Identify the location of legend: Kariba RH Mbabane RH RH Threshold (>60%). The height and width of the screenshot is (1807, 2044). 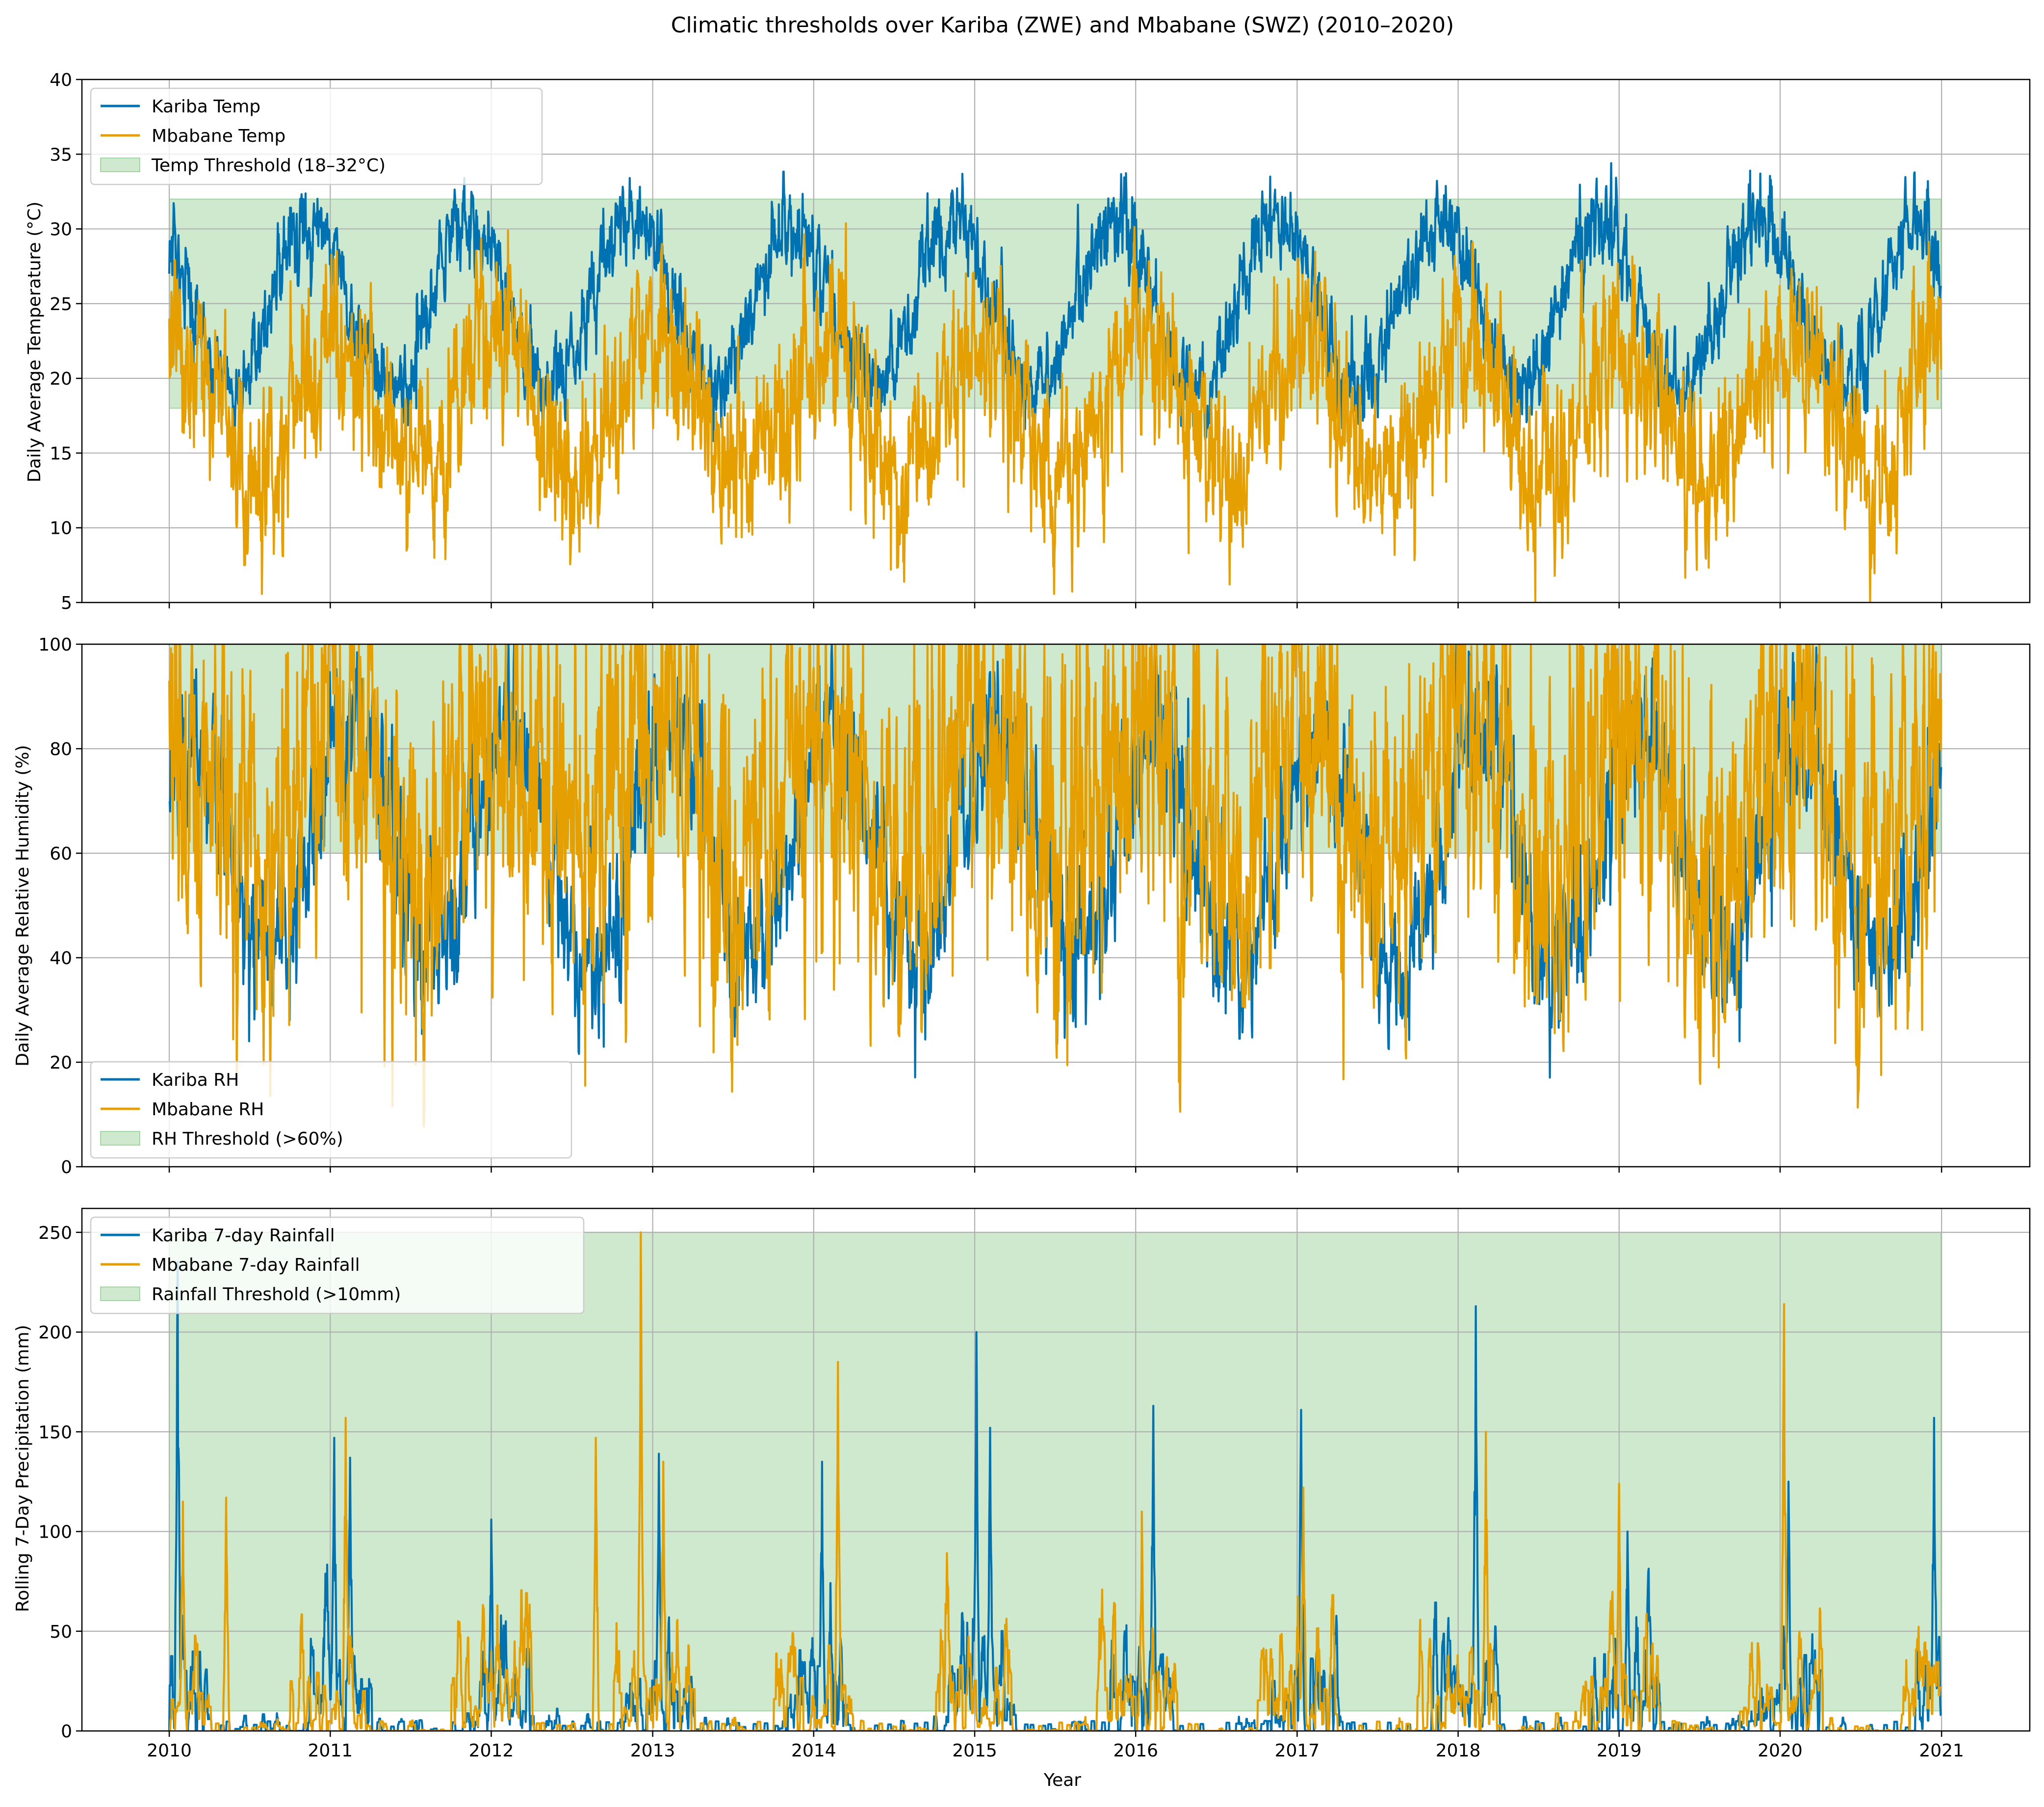
(331, 1110).